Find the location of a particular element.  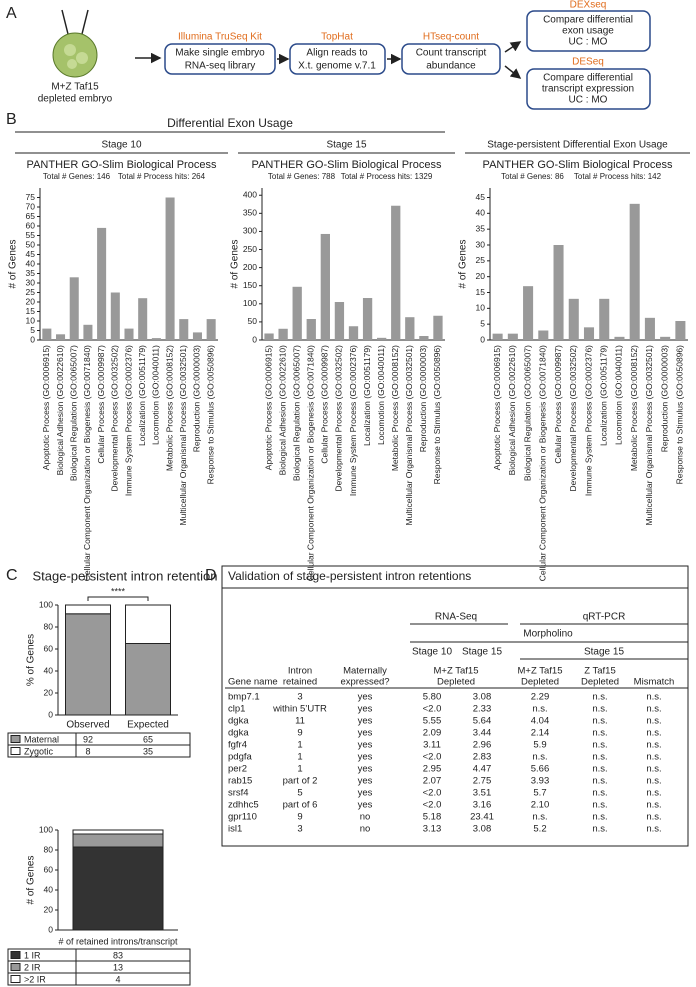

column-header: expressed? is located at coordinates (364, 682).